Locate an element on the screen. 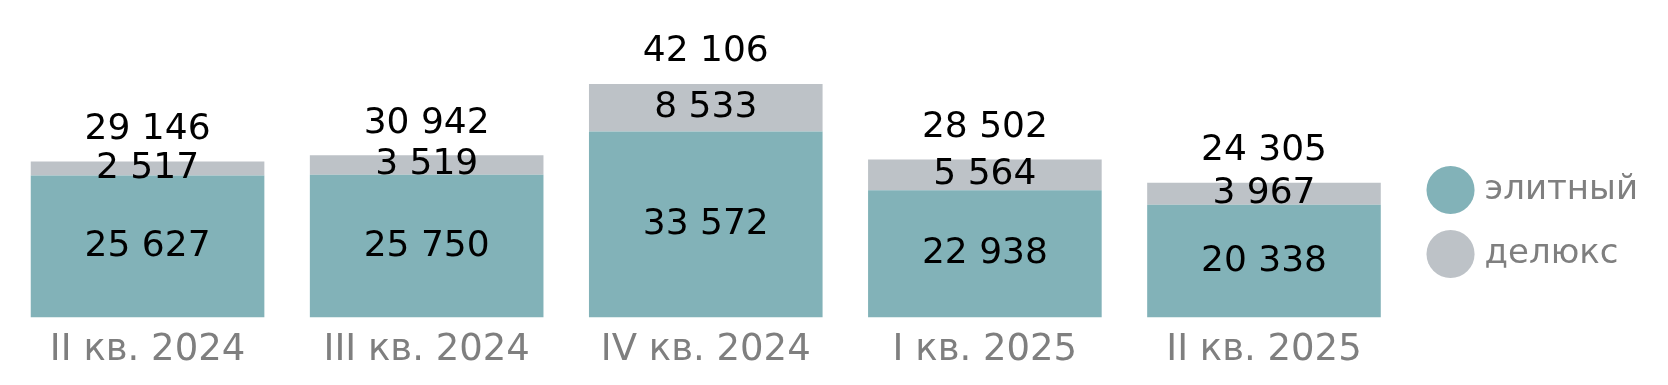  legend-label: элитный is located at coordinates (1561, 186).